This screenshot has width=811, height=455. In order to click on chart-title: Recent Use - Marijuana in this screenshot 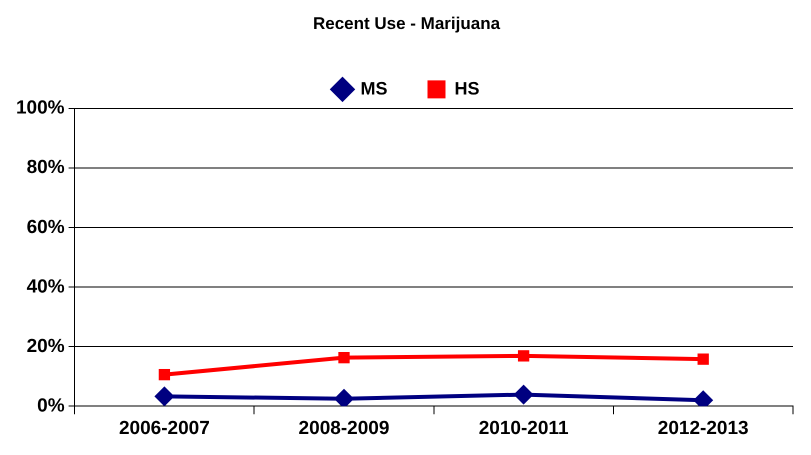, I will do `click(406, 23)`.